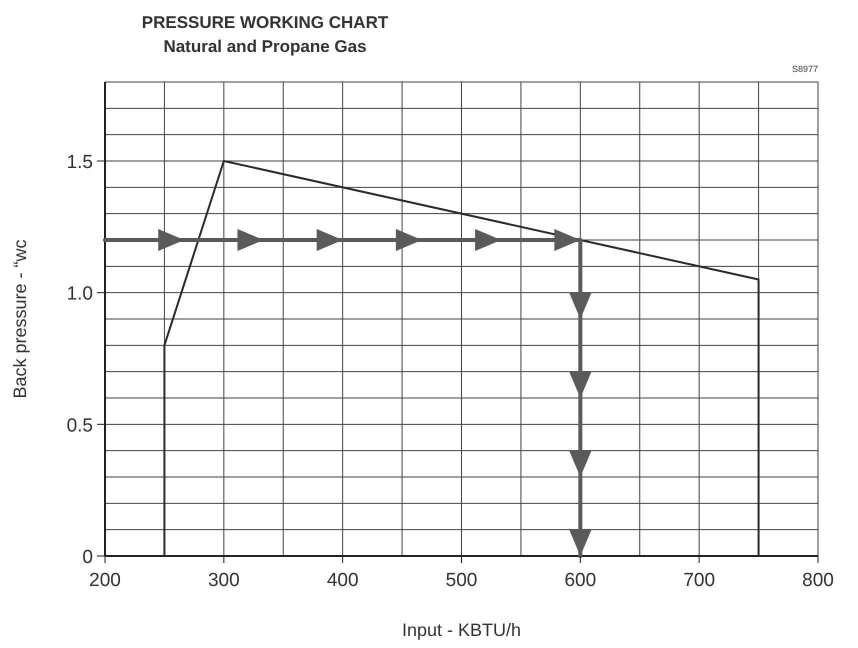 This screenshot has width=858, height=648. I want to click on x-tick-label: 300, so click(224, 580).